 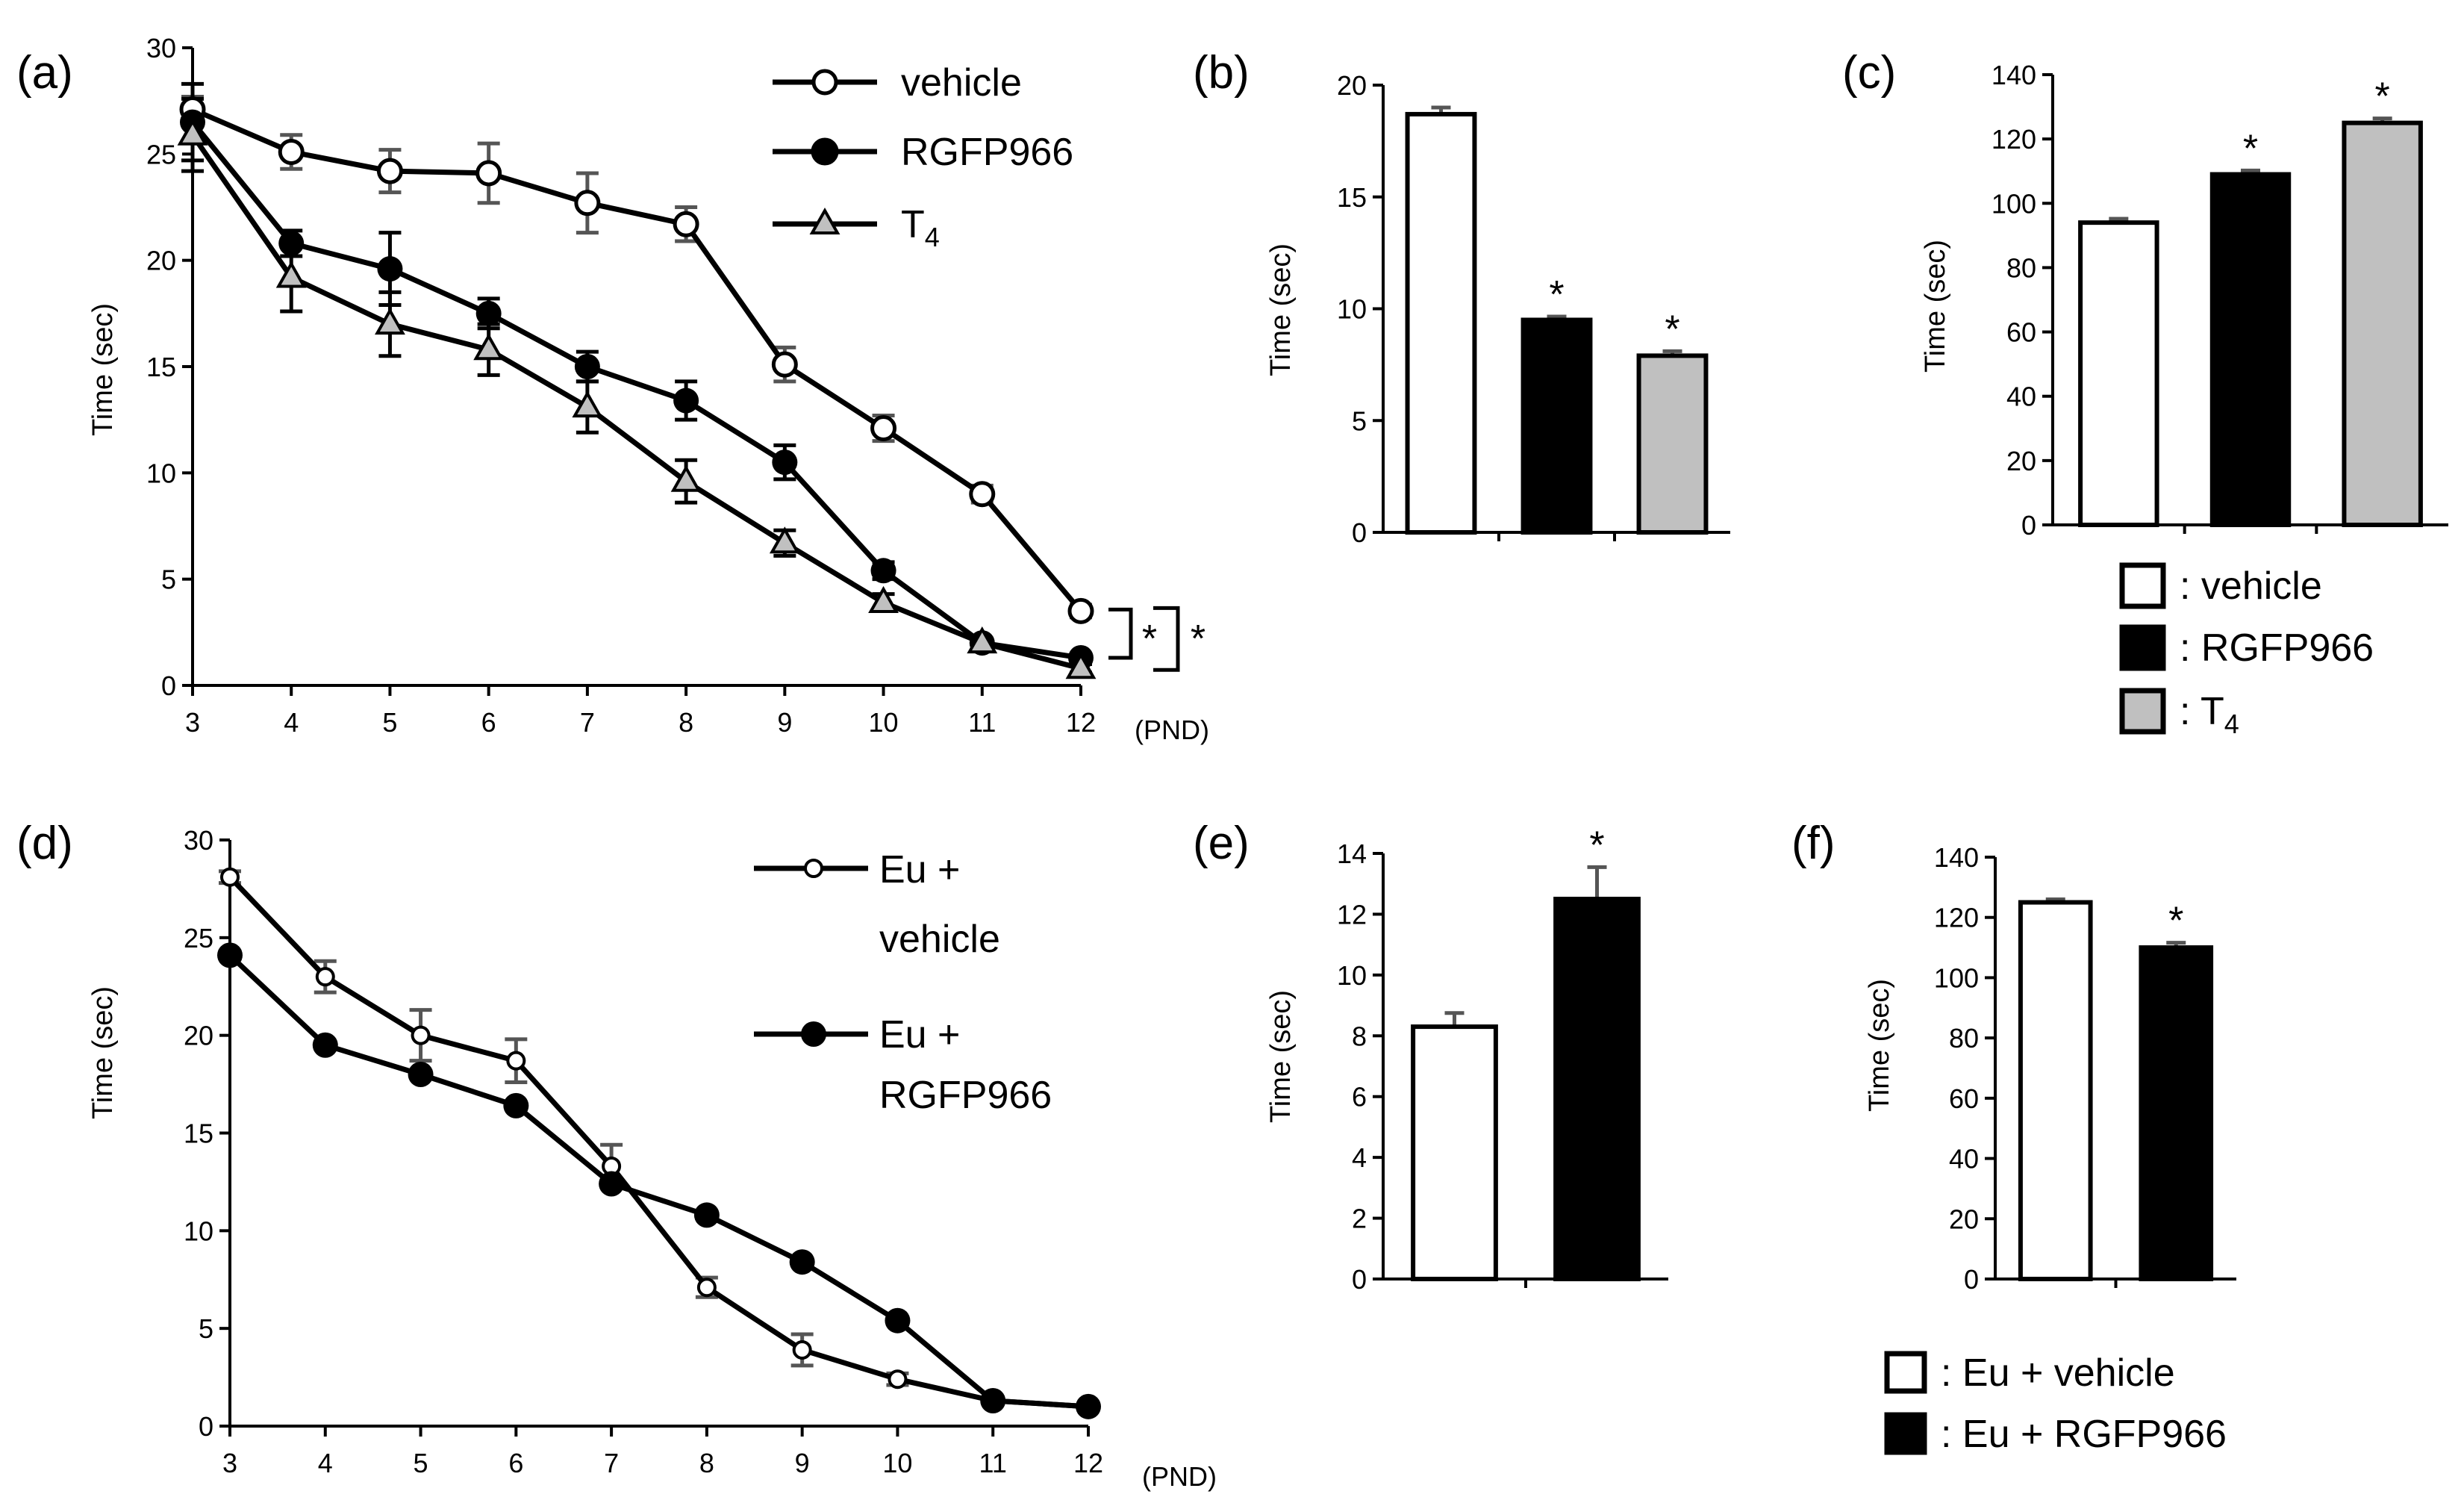 What do you see at coordinates (1533, 309) in the screenshot?
I see `chart-b-bar: 0 5 10 15 20 * *` at bounding box center [1533, 309].